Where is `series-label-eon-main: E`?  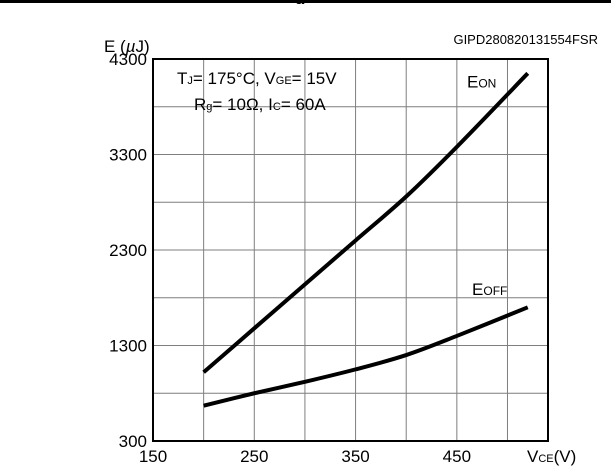 series-label-eon-main: E is located at coordinates (472, 82).